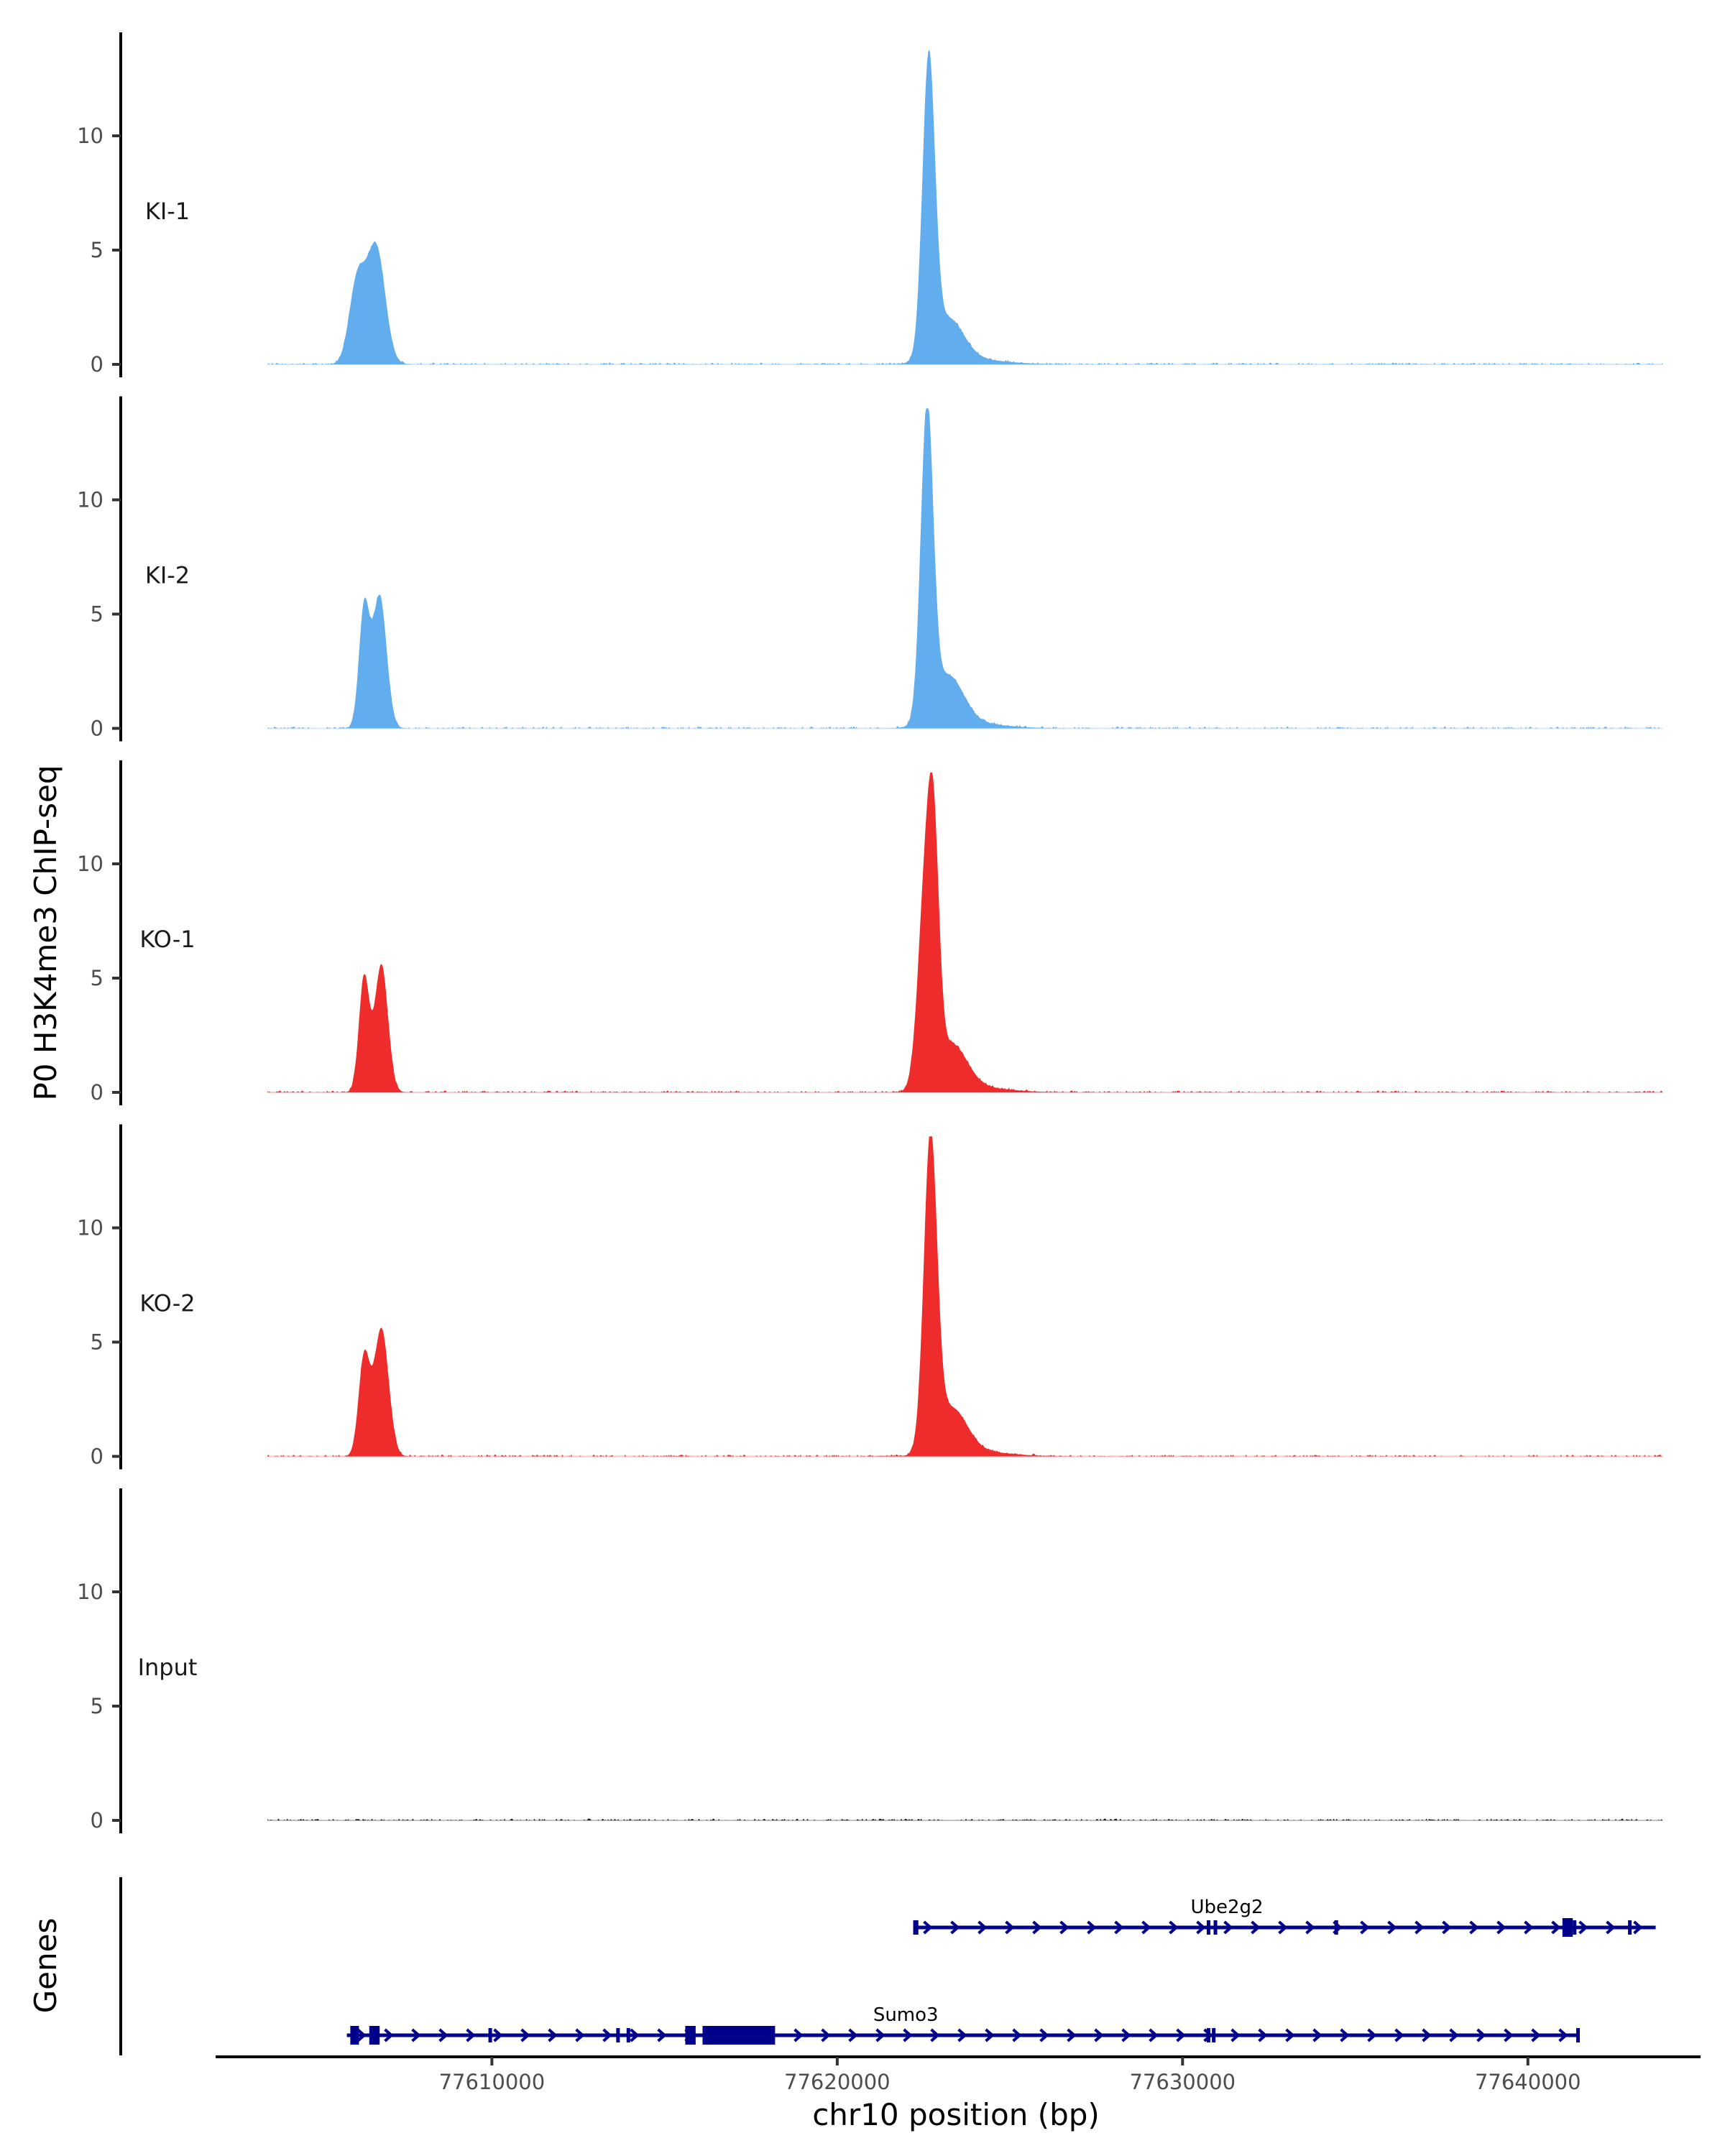  I want to click on y-axis-title: P0 H3K4me3 ChIP-seq, so click(45, 932).